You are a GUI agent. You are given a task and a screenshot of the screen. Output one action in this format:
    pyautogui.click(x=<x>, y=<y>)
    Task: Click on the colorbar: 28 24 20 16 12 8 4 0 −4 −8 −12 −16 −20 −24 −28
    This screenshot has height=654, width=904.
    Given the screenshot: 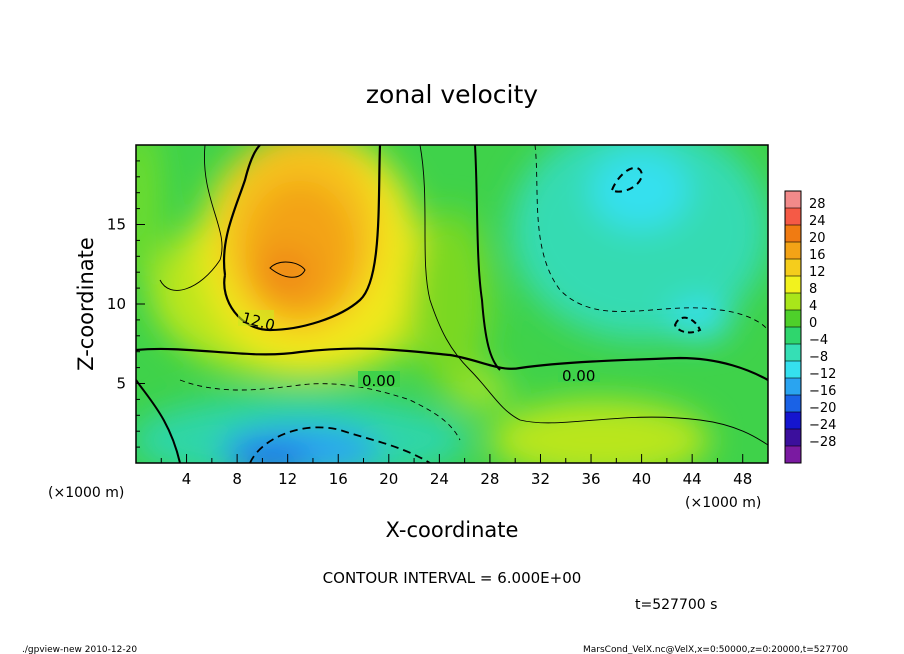 What is the action you would take?
    pyautogui.click(x=810, y=327)
    